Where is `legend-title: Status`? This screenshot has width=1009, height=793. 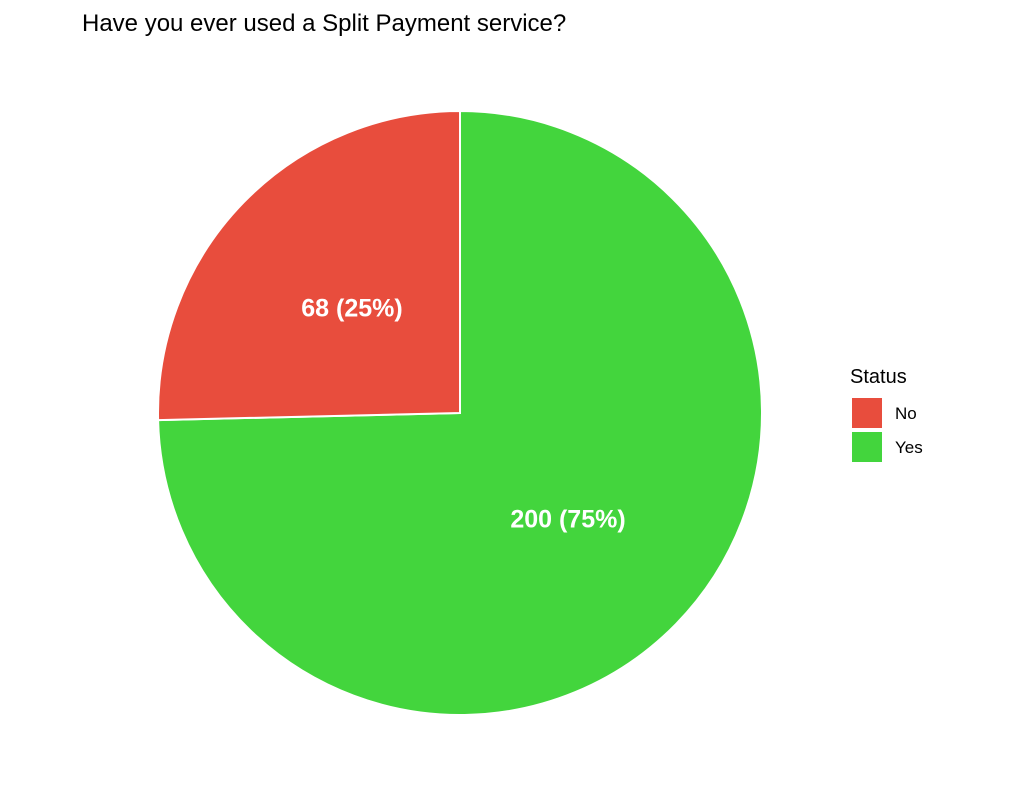
legend-title: Status is located at coordinates (878, 377).